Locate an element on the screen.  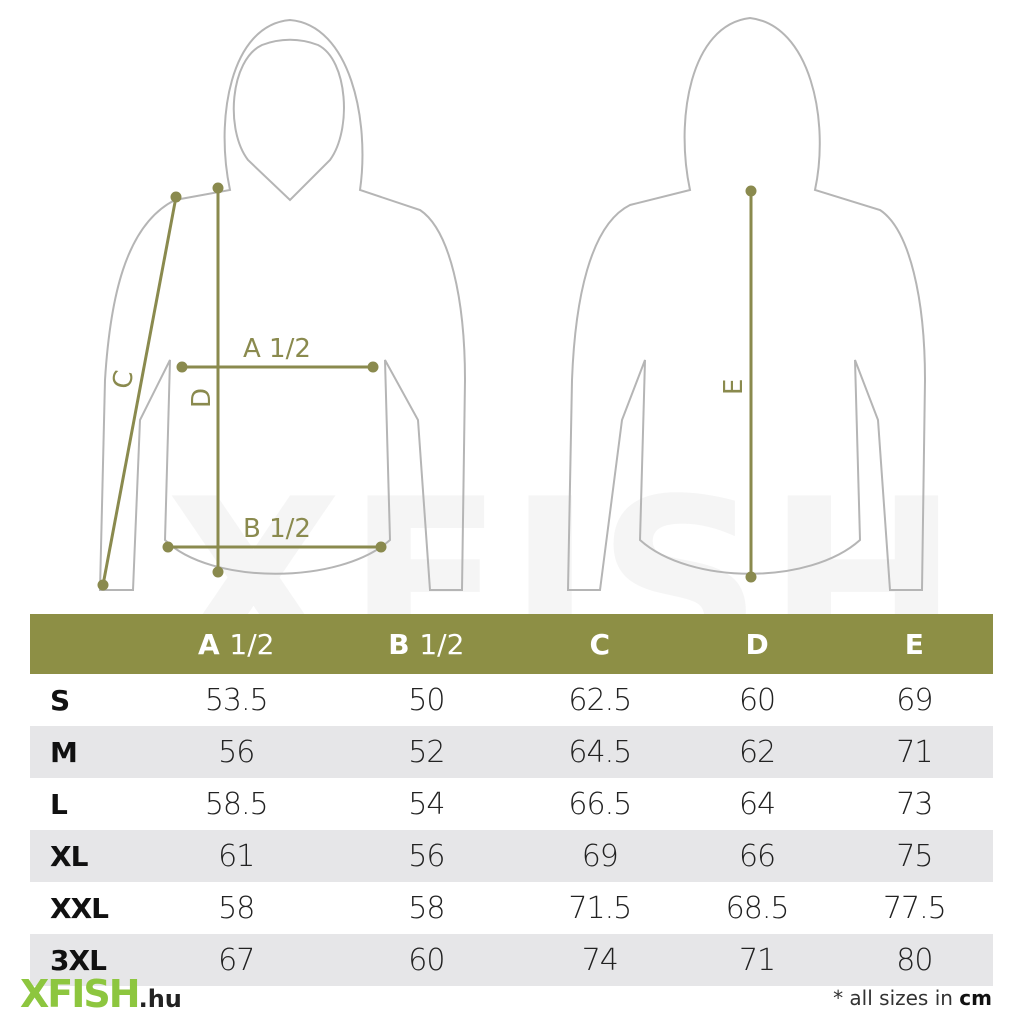
header-e: E is located at coordinates (914, 644).